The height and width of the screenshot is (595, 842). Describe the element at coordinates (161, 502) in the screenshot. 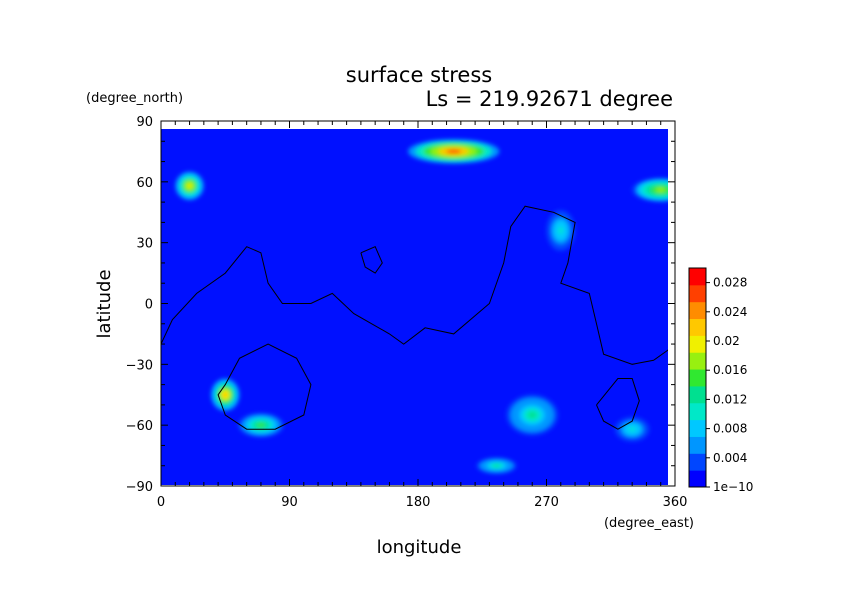

I see `x-tick-label: 0` at that location.